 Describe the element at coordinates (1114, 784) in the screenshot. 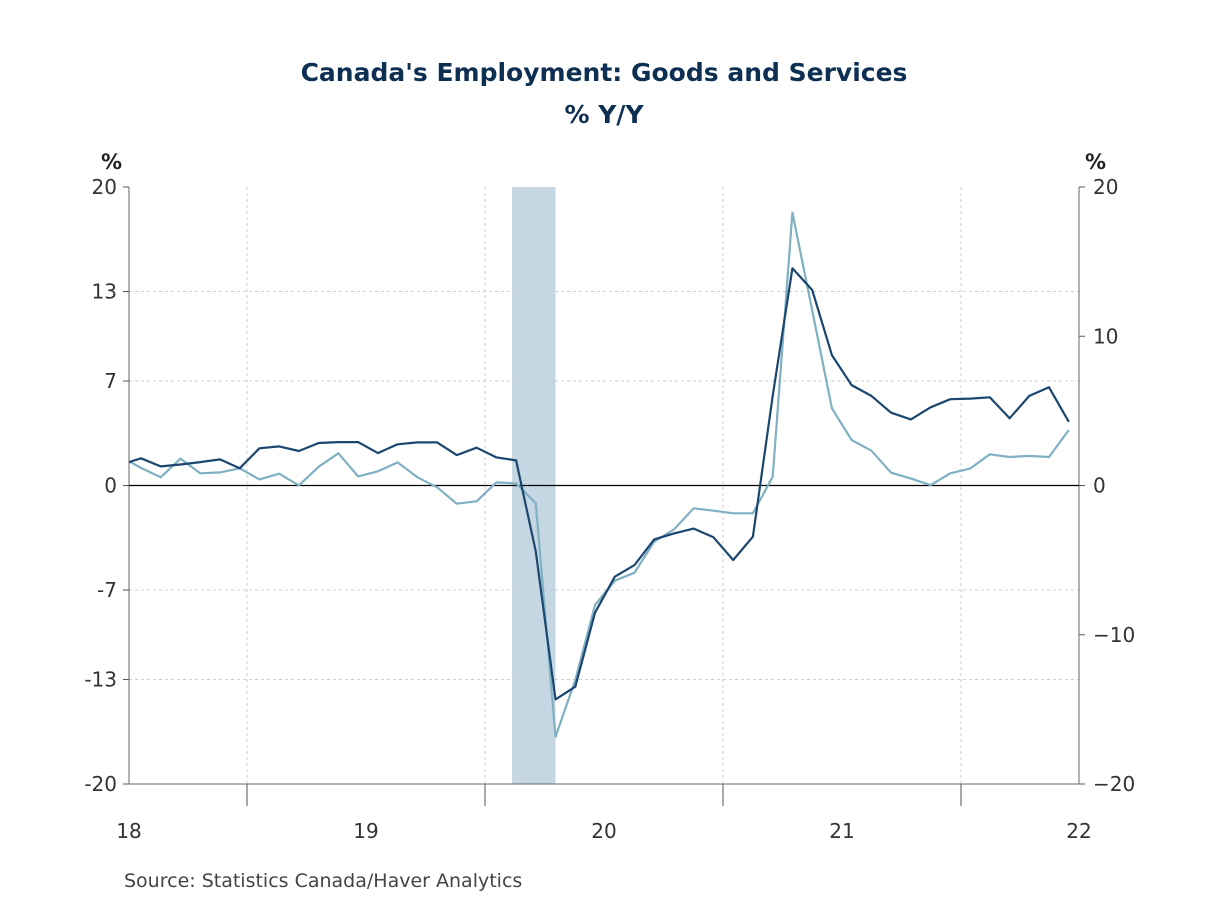

I see `right-tick-label: −20` at that location.